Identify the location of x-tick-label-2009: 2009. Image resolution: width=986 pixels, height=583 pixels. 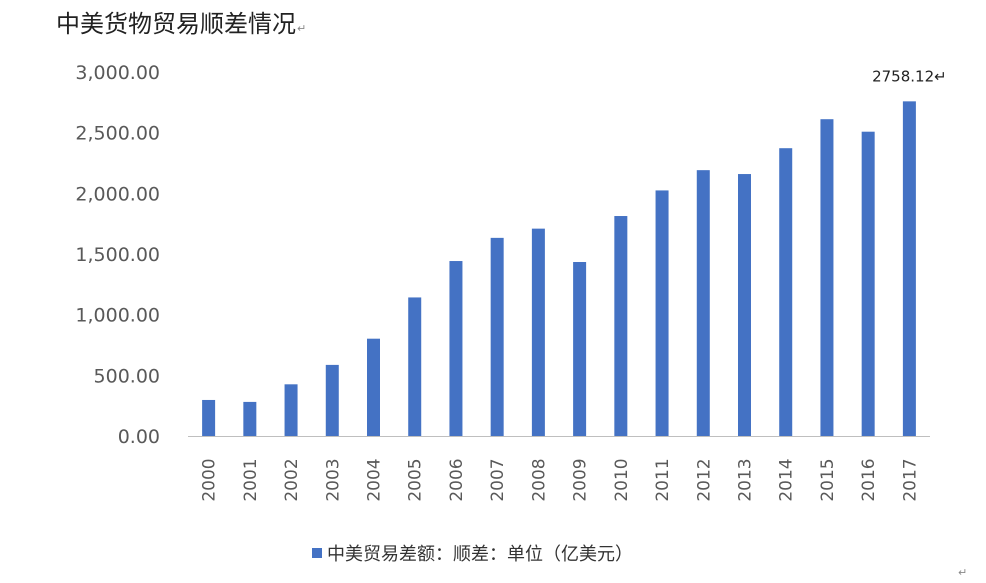
(581, 479).